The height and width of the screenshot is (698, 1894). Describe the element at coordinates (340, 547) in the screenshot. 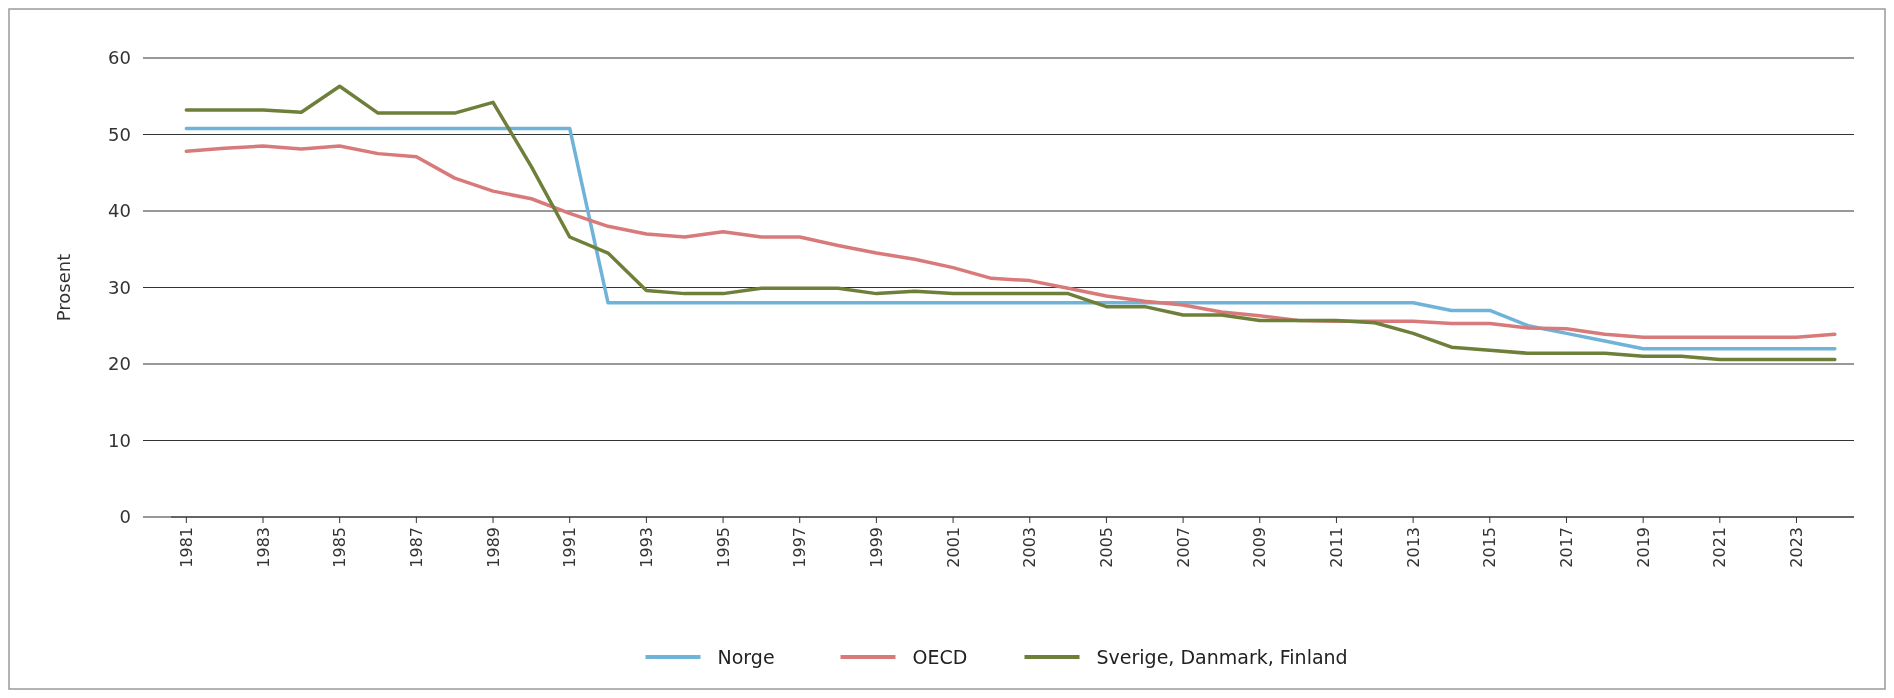

I see `x-tick-label: 1985` at that location.